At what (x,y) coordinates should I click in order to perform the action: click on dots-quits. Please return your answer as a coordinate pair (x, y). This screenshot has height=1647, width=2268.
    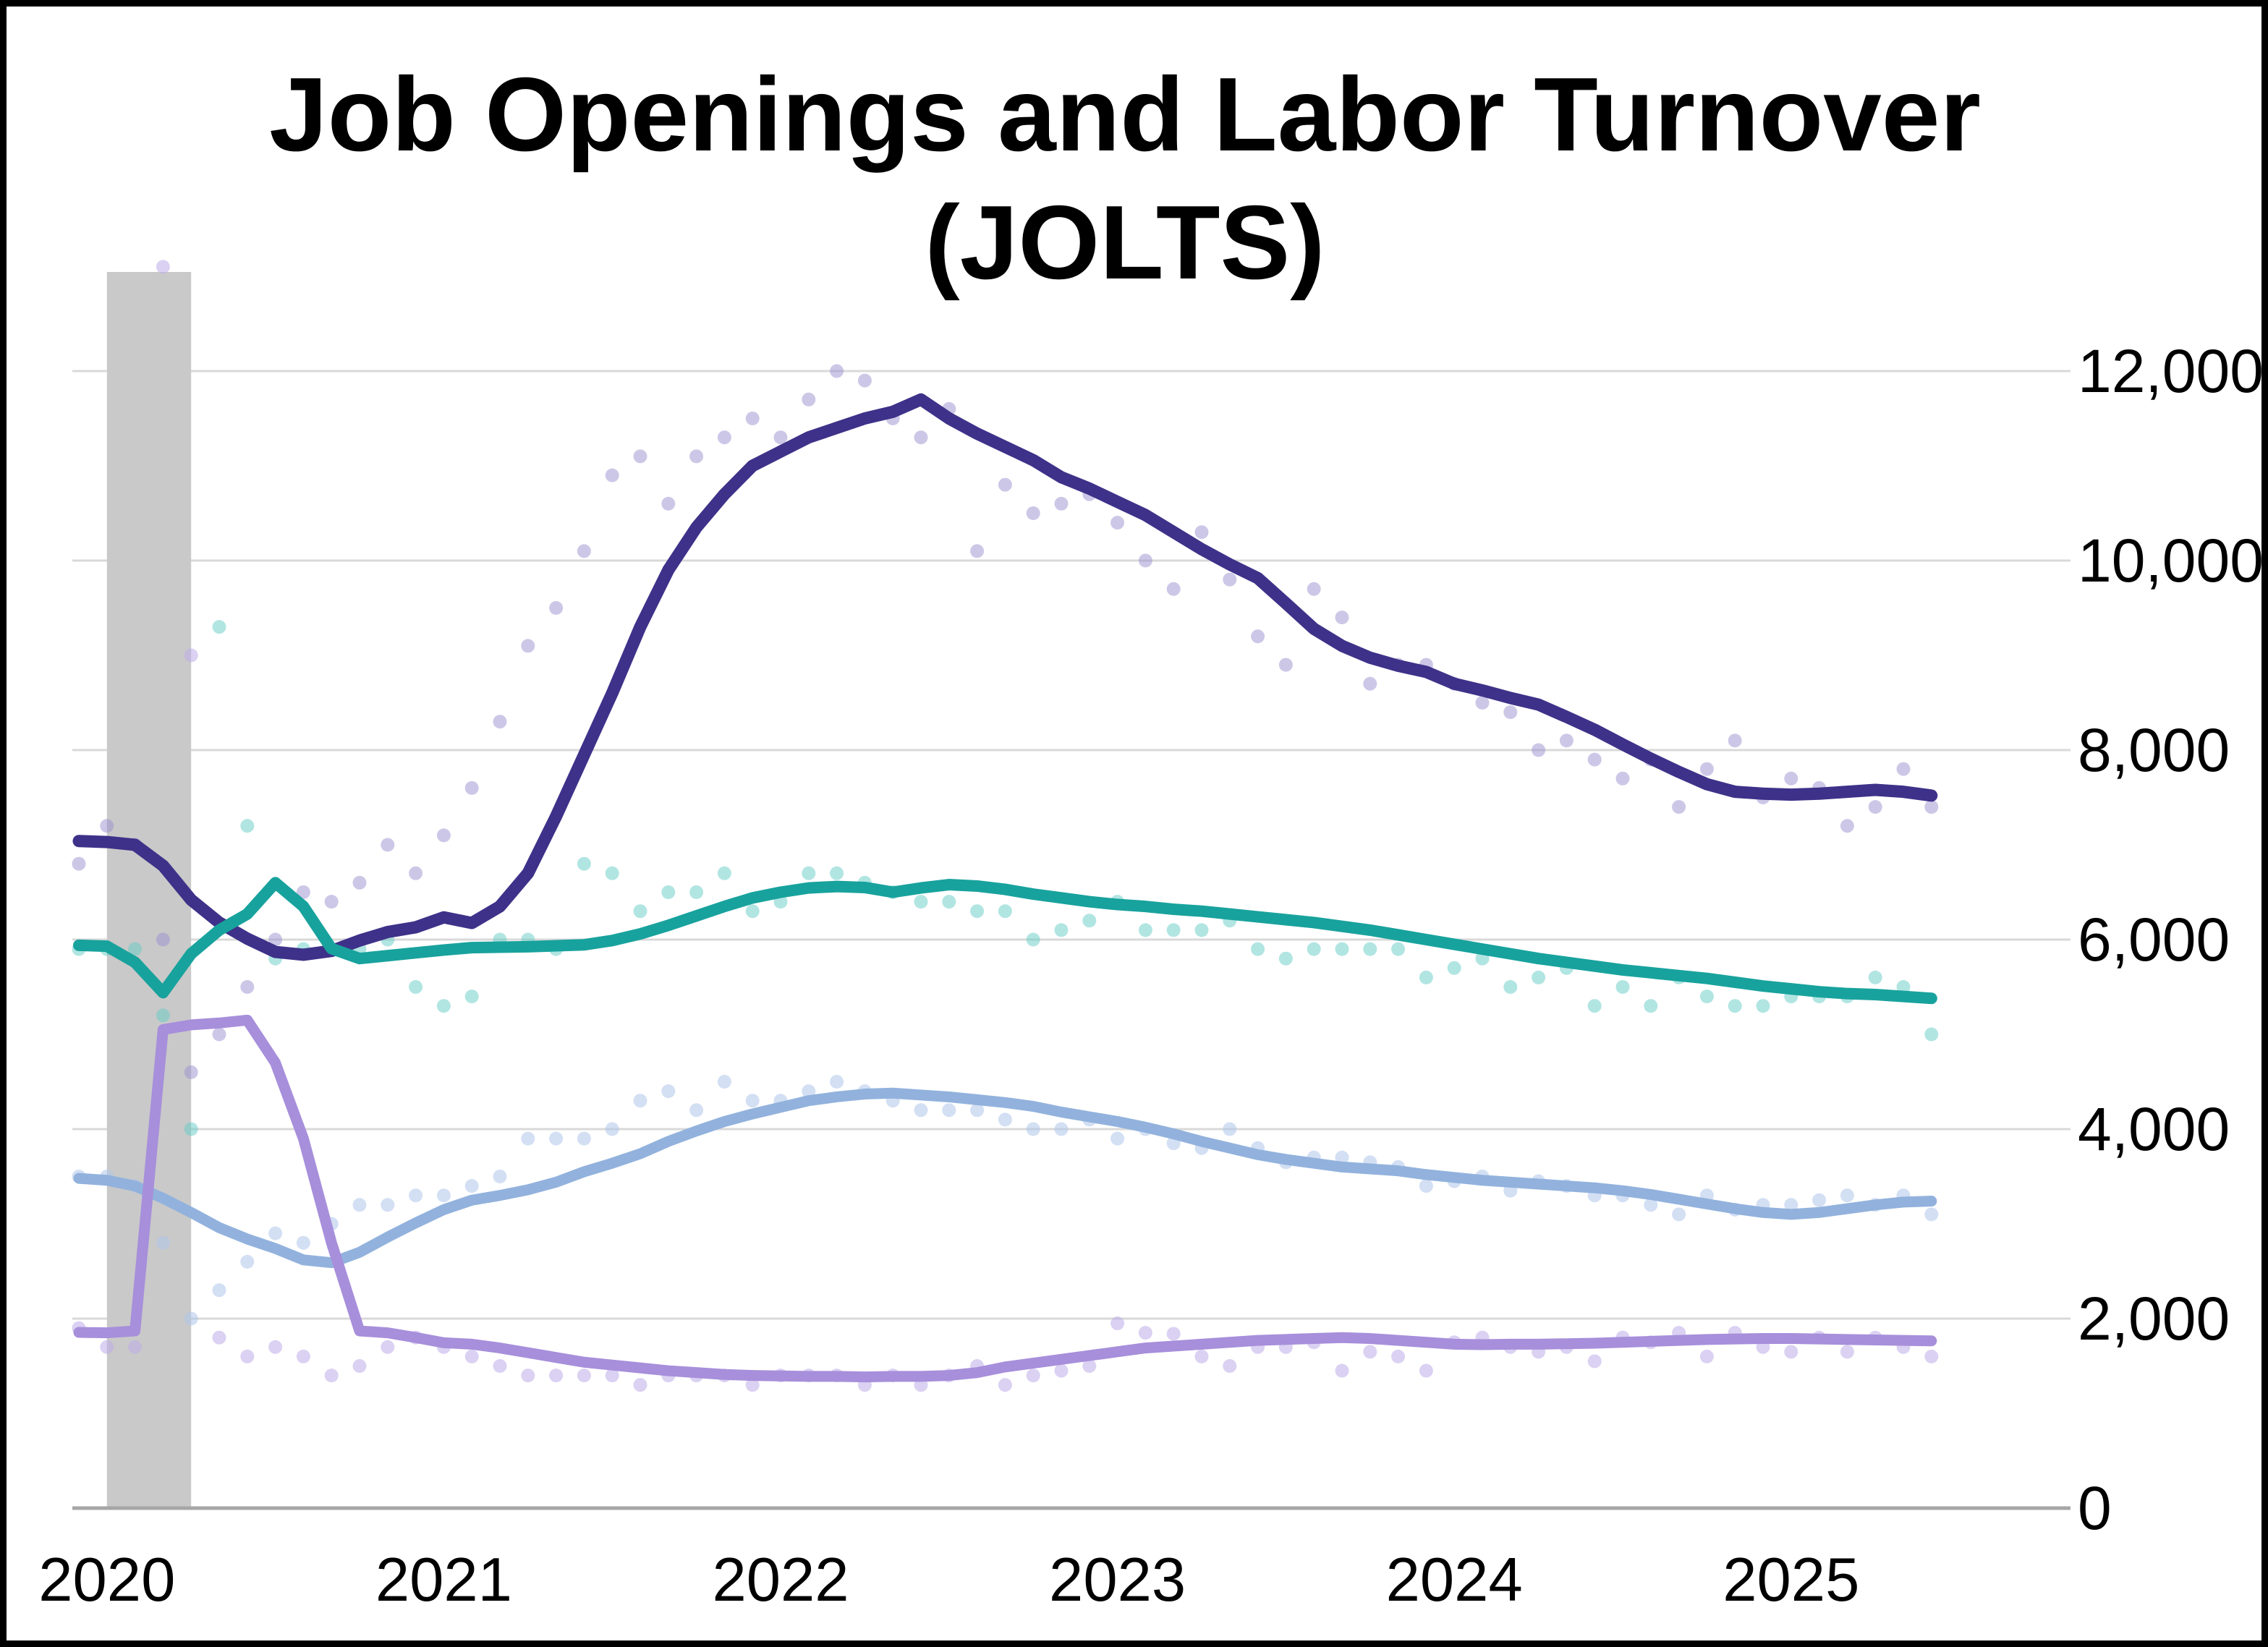
    Looking at the image, I should click on (1005, 1200).